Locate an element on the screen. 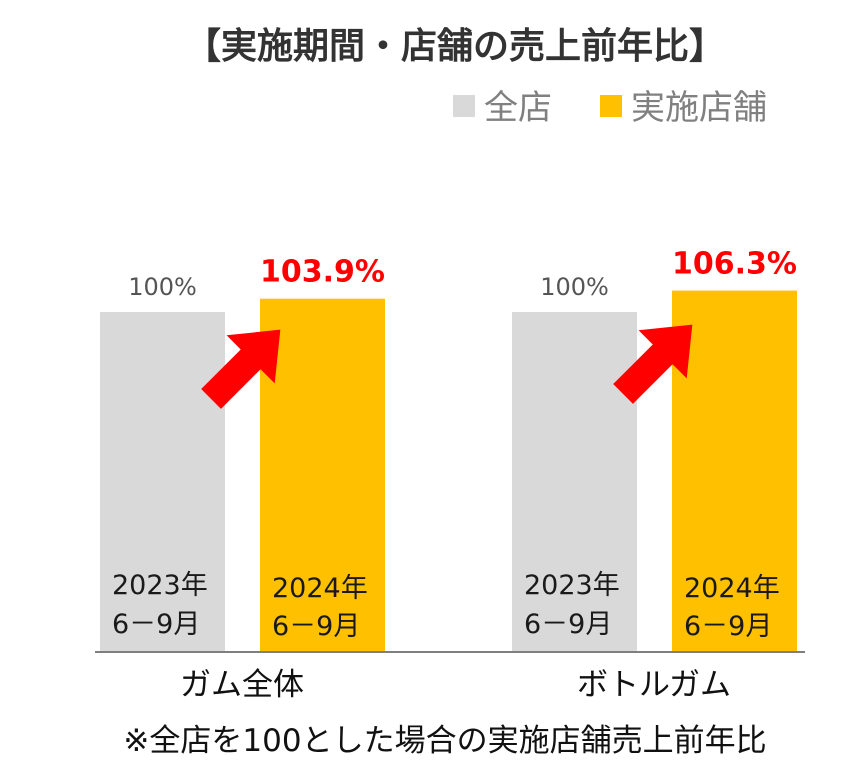  footnote: ※全店を100とした場合の実施店舗売上前年比 is located at coordinates (444, 741).